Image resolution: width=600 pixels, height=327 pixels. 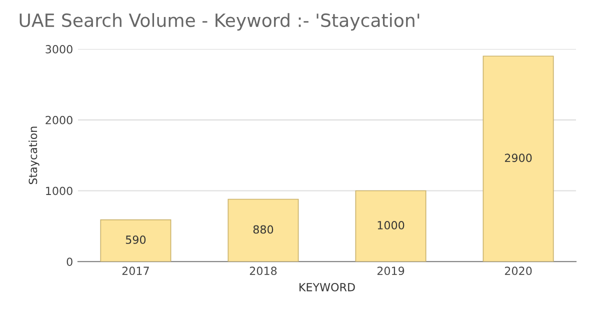 What do you see at coordinates (327, 287) in the screenshot?
I see `x-axis-title: KEYWORD` at bounding box center [327, 287].